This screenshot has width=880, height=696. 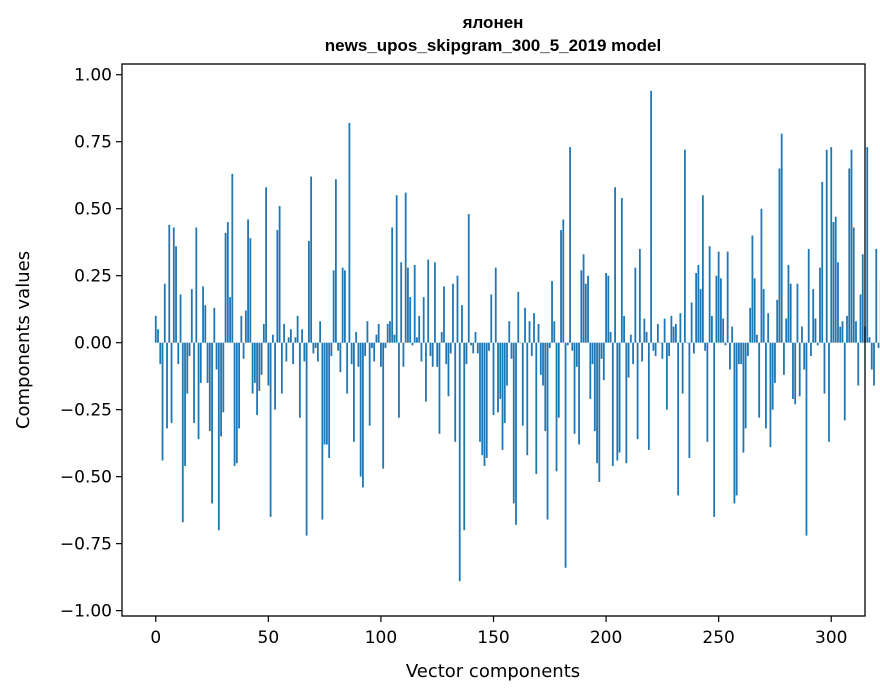 What do you see at coordinates (831, 638) in the screenshot?
I see `x-tick-label: 300` at bounding box center [831, 638].